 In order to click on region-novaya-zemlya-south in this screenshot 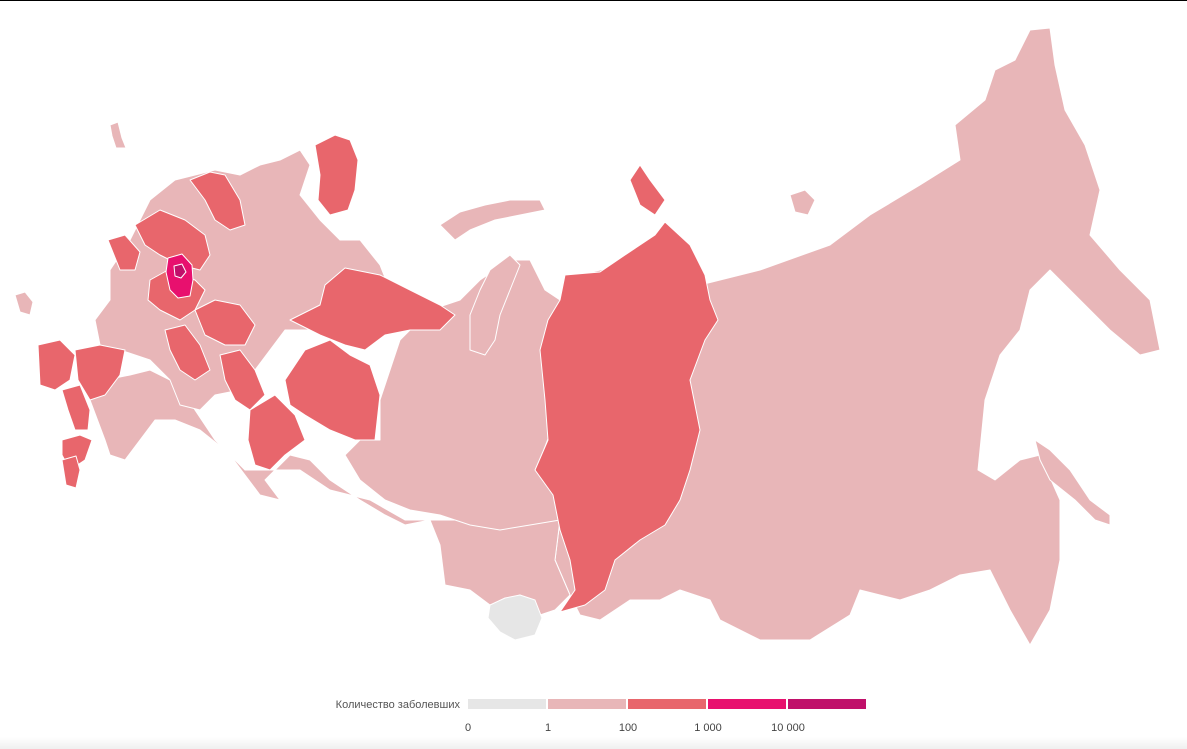, I will do `click(492, 220)`.